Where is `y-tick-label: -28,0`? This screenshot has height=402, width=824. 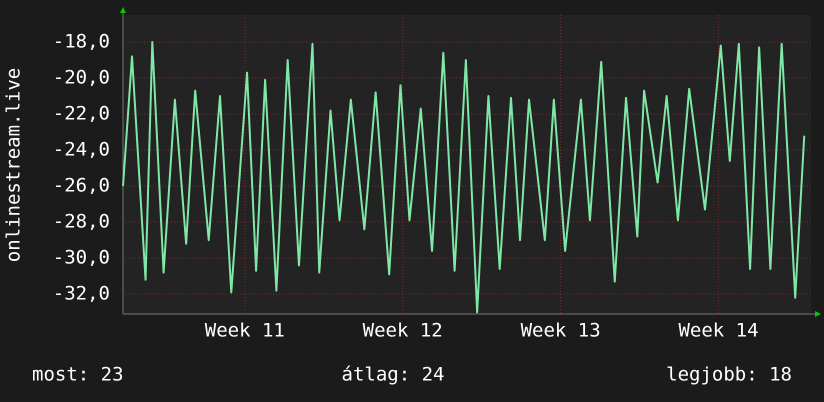 y-tick-label: -28,0 is located at coordinates (81, 222).